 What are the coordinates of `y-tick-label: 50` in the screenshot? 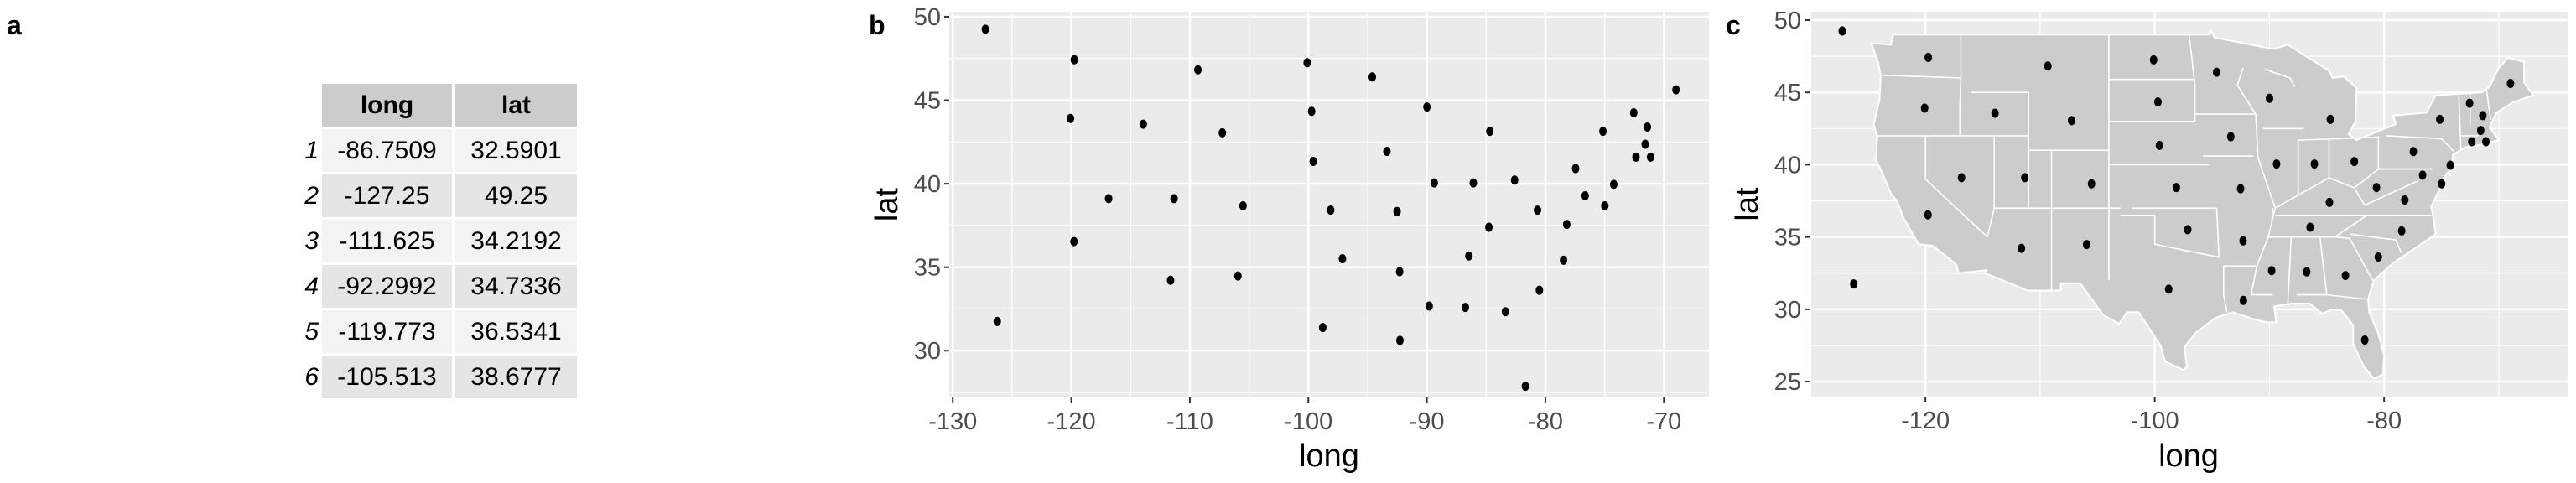 It's located at (927, 17).